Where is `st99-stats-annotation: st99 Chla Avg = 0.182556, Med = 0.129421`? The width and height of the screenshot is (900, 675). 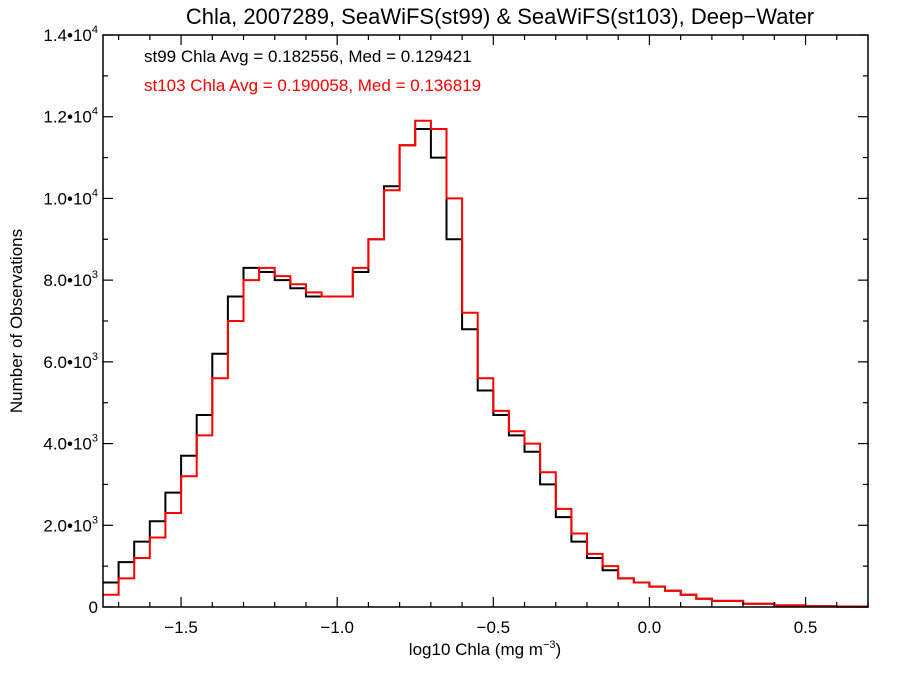 st99-stats-annotation: st99 Chla Avg = 0.182556, Med = 0.129421 is located at coordinates (308, 56).